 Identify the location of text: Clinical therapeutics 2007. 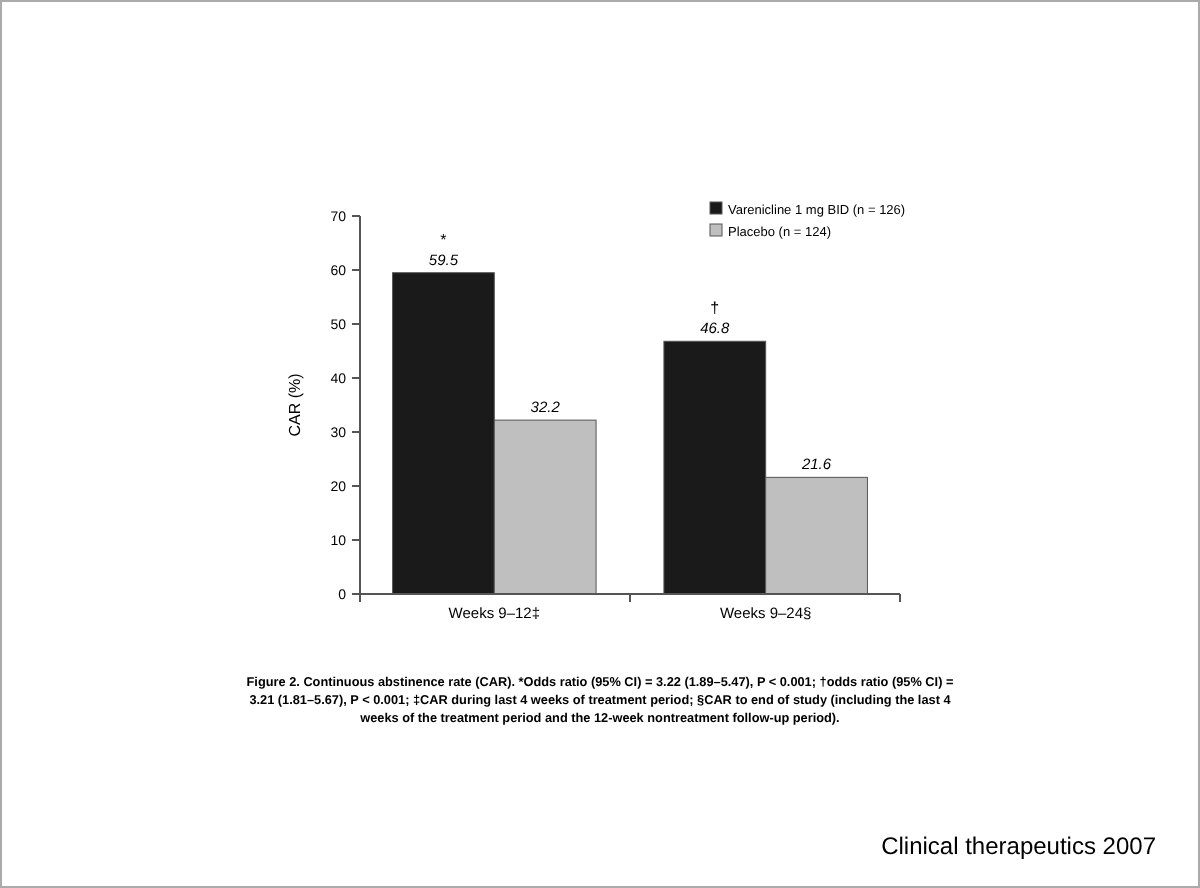
(1019, 846).